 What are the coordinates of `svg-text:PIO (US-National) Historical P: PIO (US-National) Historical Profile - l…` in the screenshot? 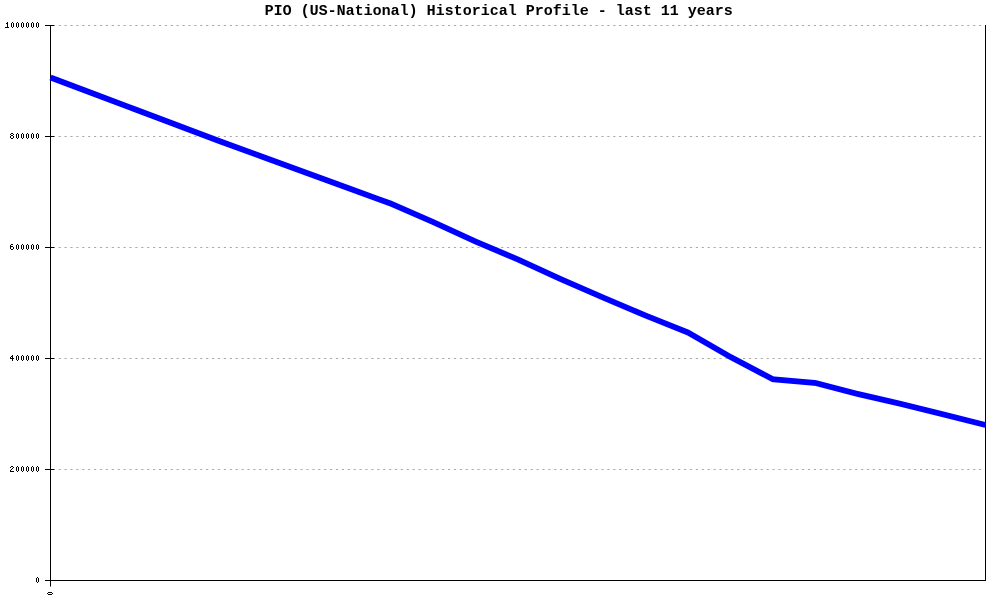 It's located at (499, 11).